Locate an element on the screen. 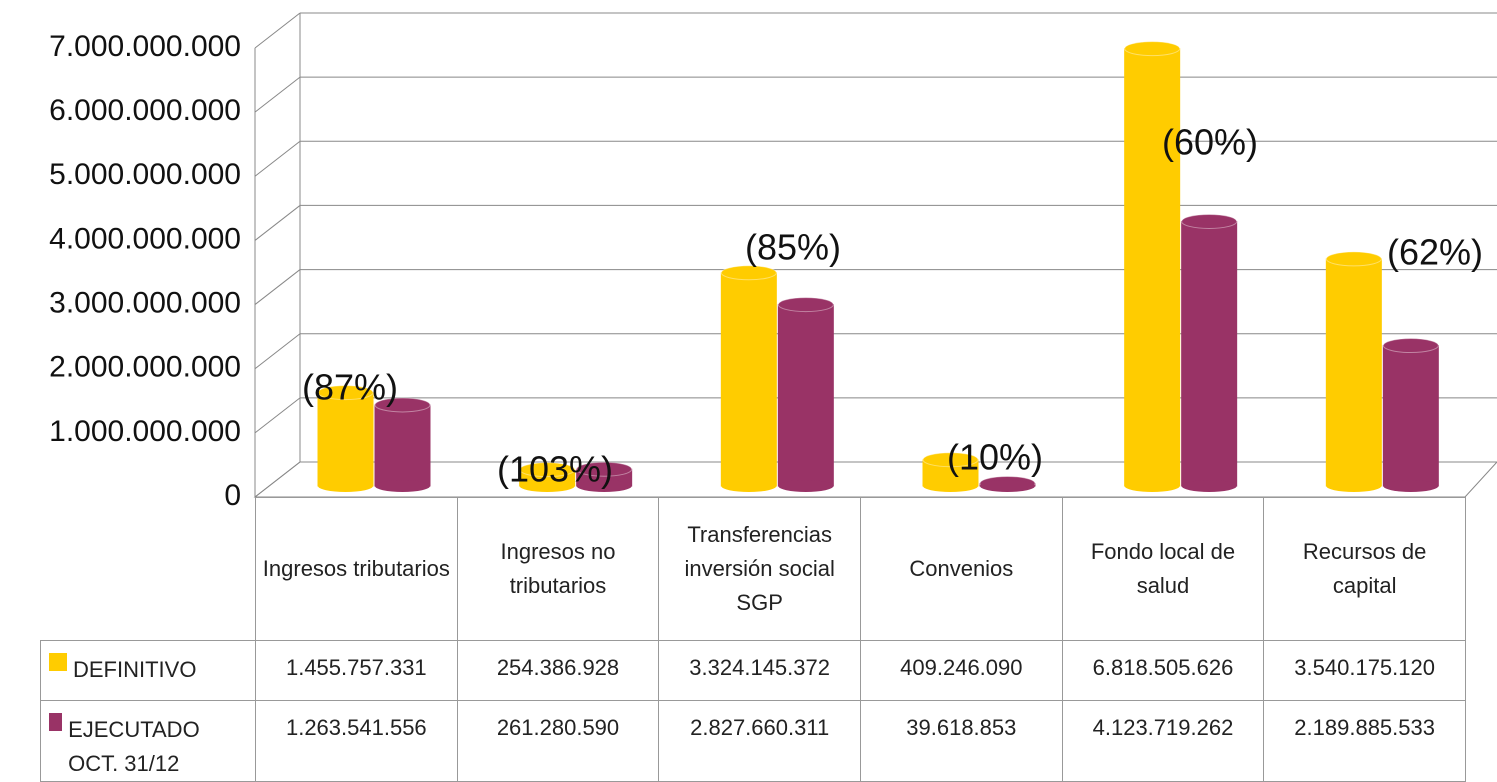 The width and height of the screenshot is (1497, 782). annotation: (10%) is located at coordinates (995, 457).